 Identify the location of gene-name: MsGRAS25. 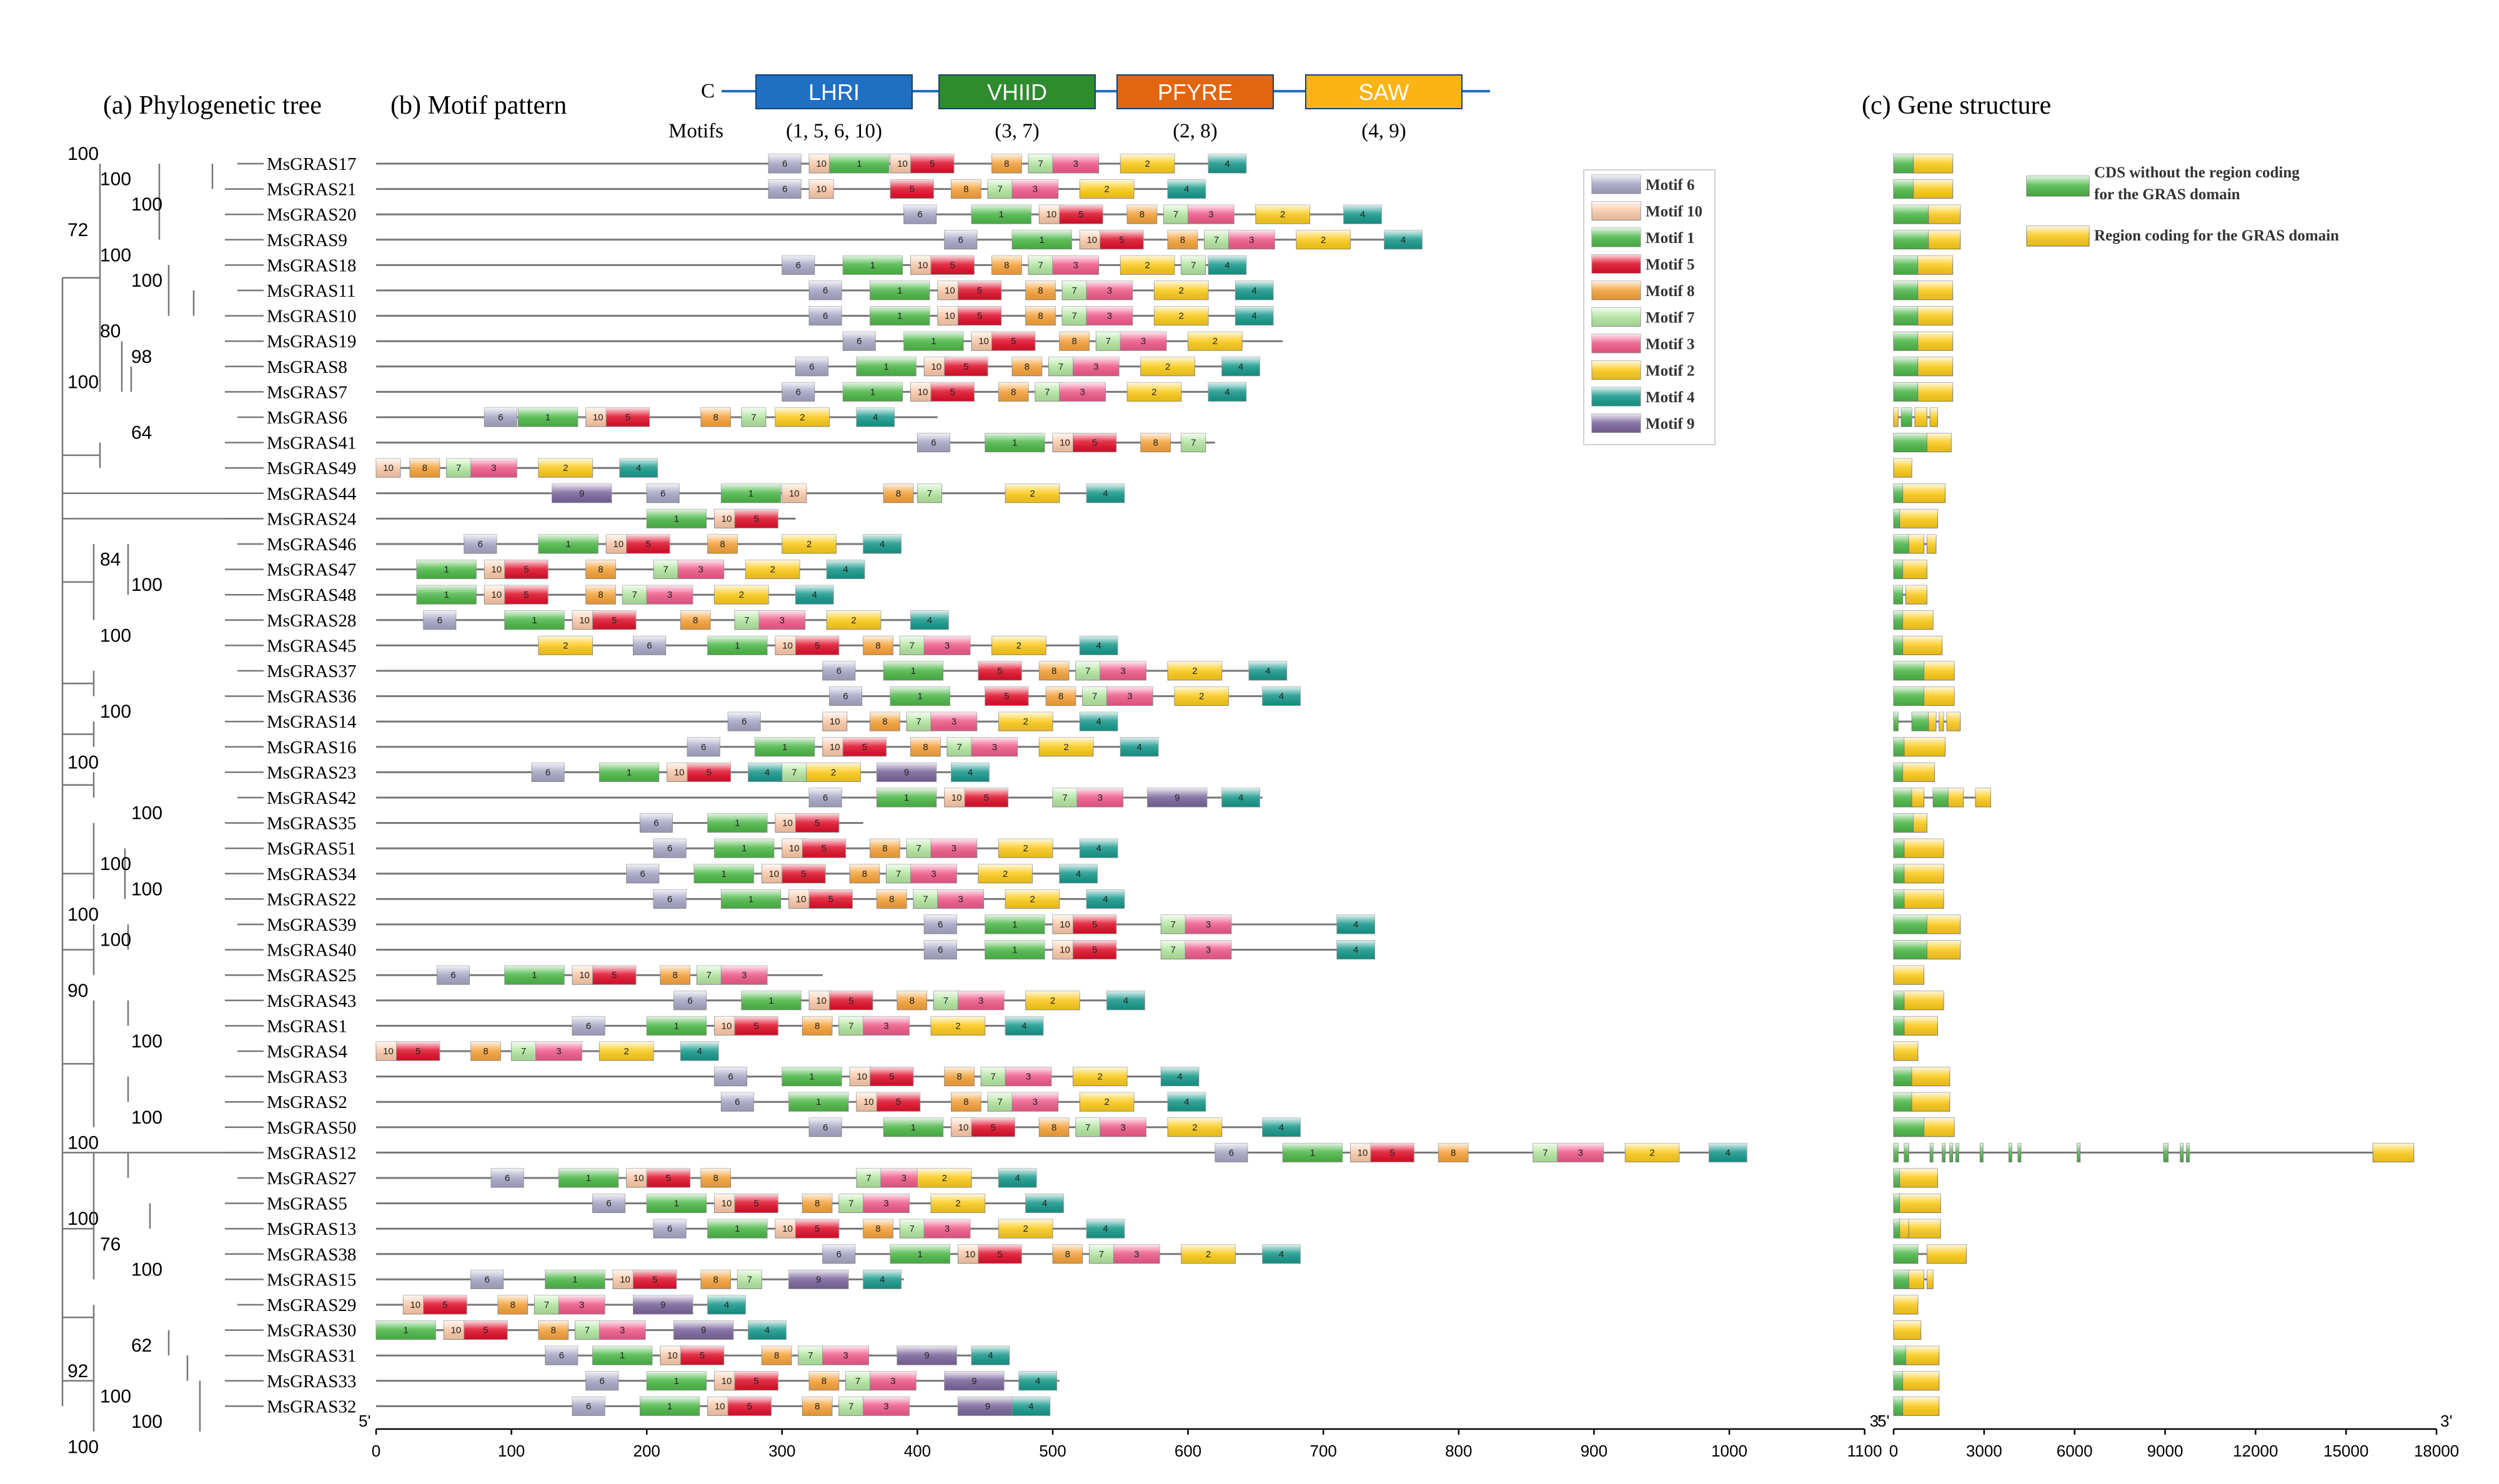
(311, 976).